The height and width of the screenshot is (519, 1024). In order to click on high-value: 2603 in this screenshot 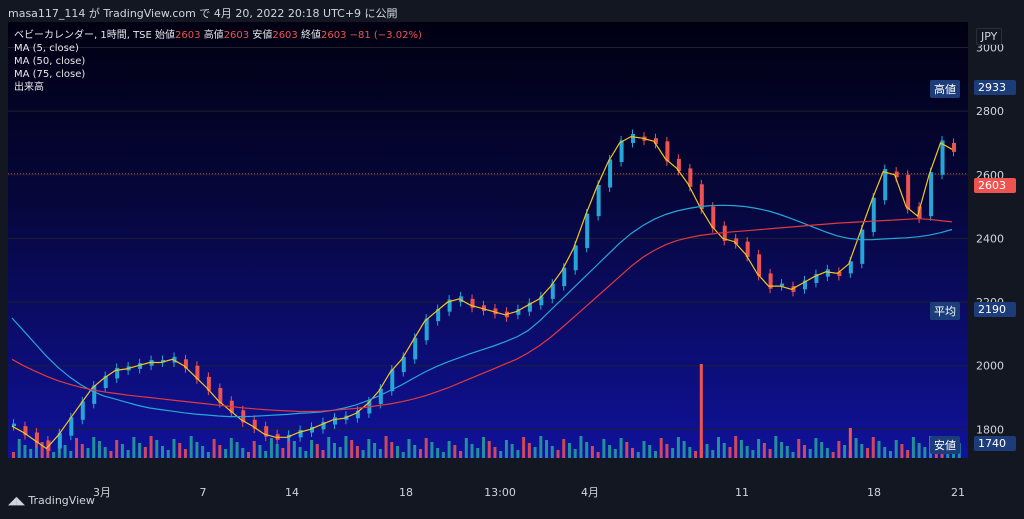, I will do `click(236, 35)`.